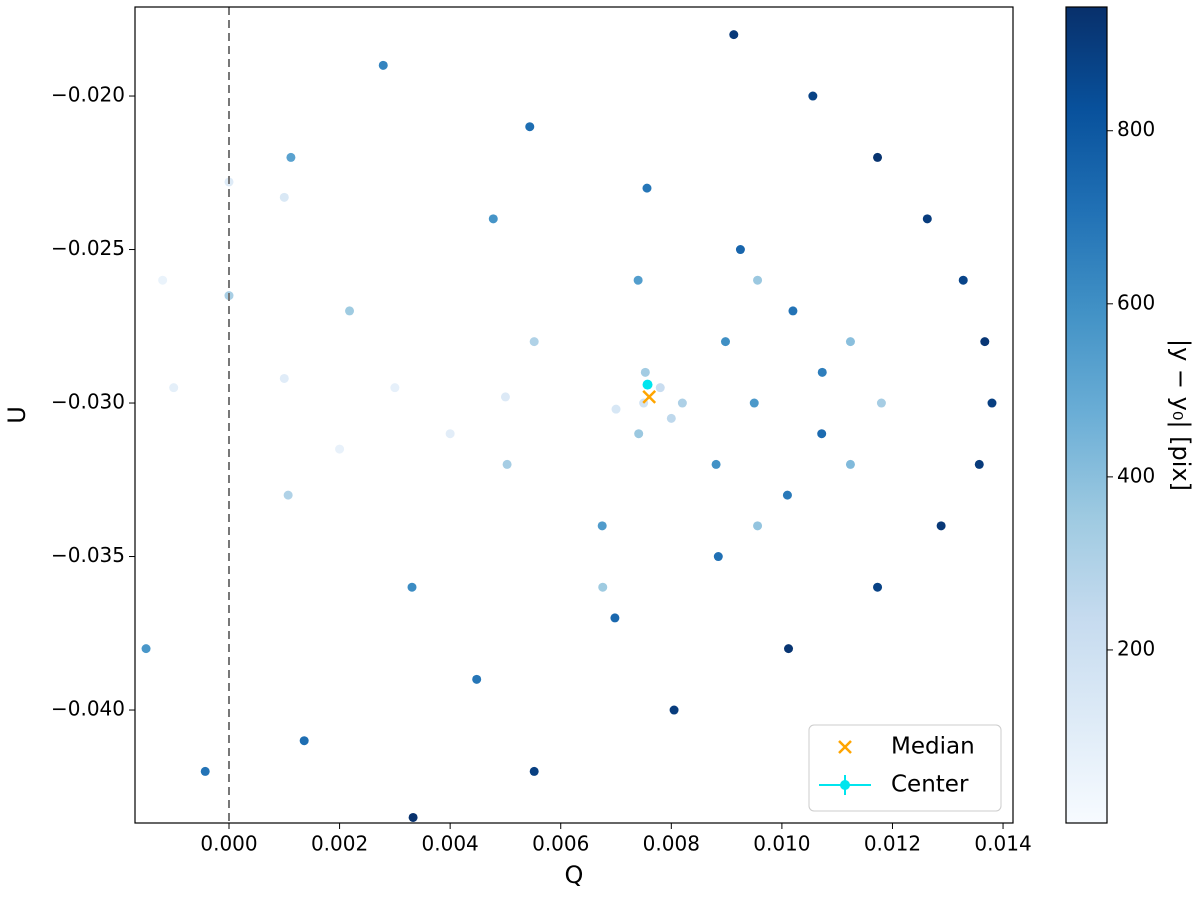  What do you see at coordinates (88, 95) in the screenshot?
I see `y-tick-label: −0.020` at bounding box center [88, 95].